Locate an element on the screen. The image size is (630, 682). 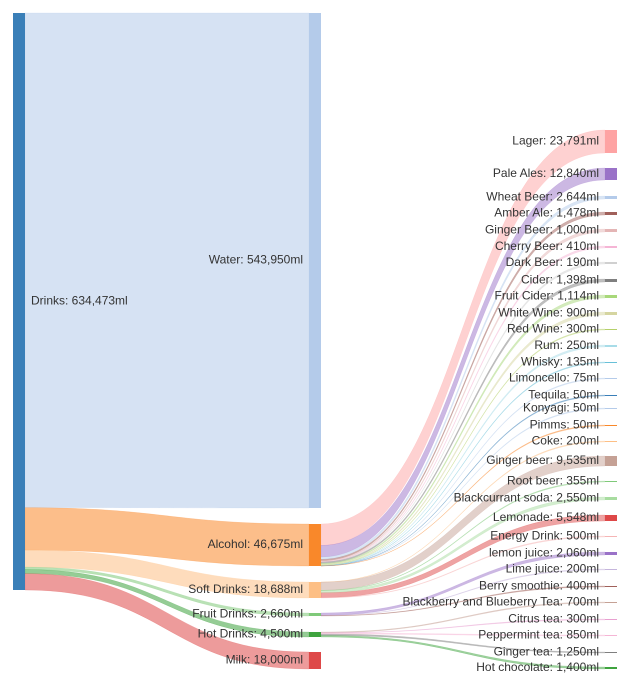
label-cider: Cider: 1,398ml is located at coordinates (560, 280).